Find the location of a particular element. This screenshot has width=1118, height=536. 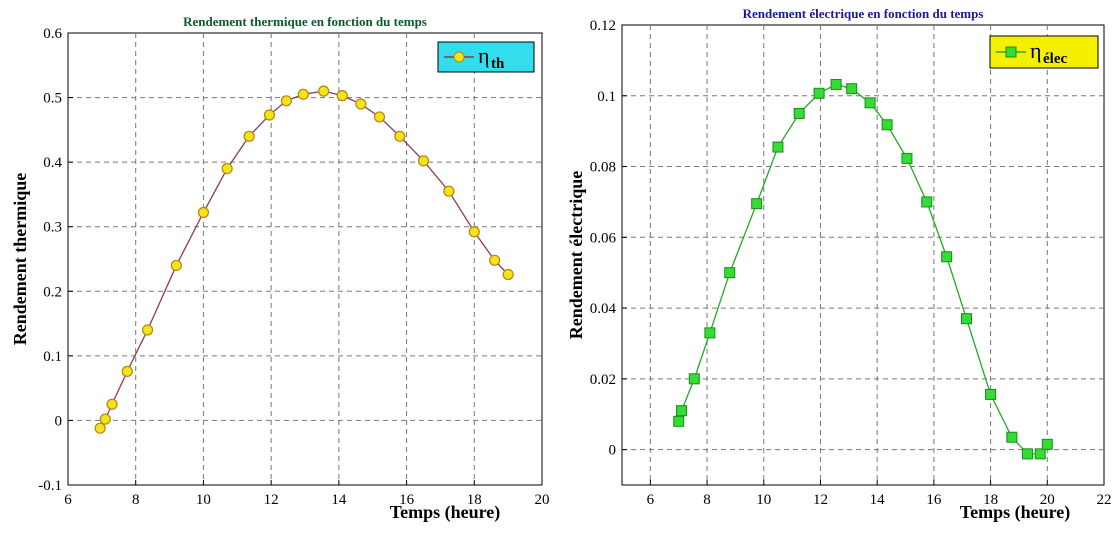

y-tick-label: 0.08 is located at coordinates (603, 168).